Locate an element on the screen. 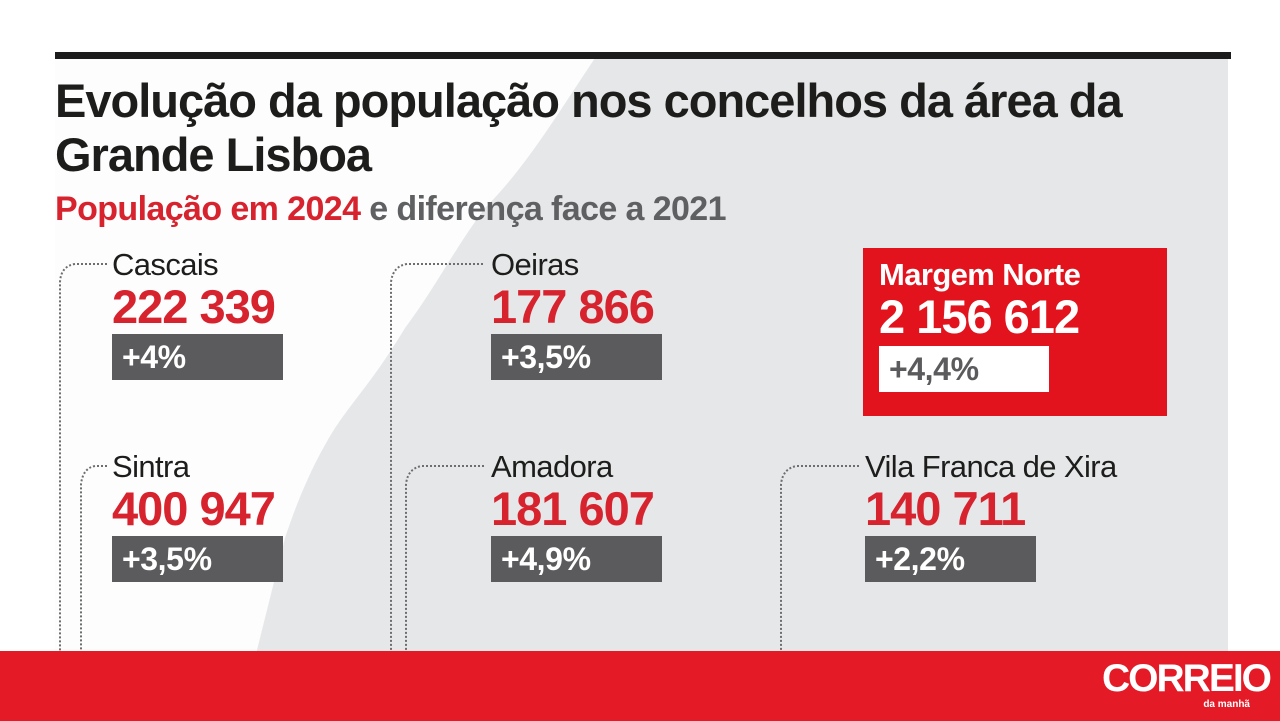  municipality-card-amadora: Amadora 181 607 +4,9% is located at coordinates (576, 516).